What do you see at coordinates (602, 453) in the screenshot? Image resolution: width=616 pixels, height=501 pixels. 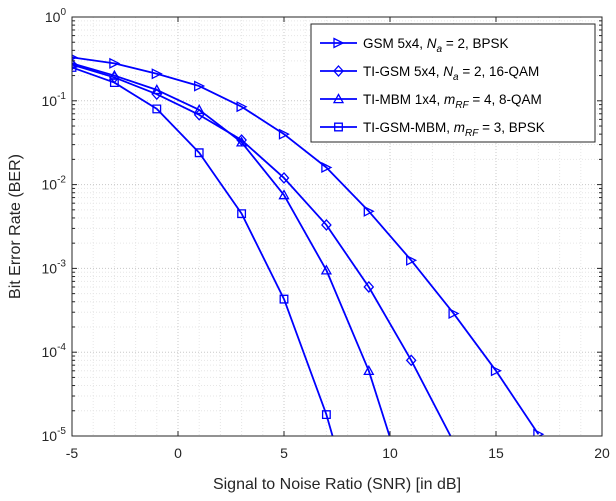 I see `x-tick-label: 20` at bounding box center [602, 453].